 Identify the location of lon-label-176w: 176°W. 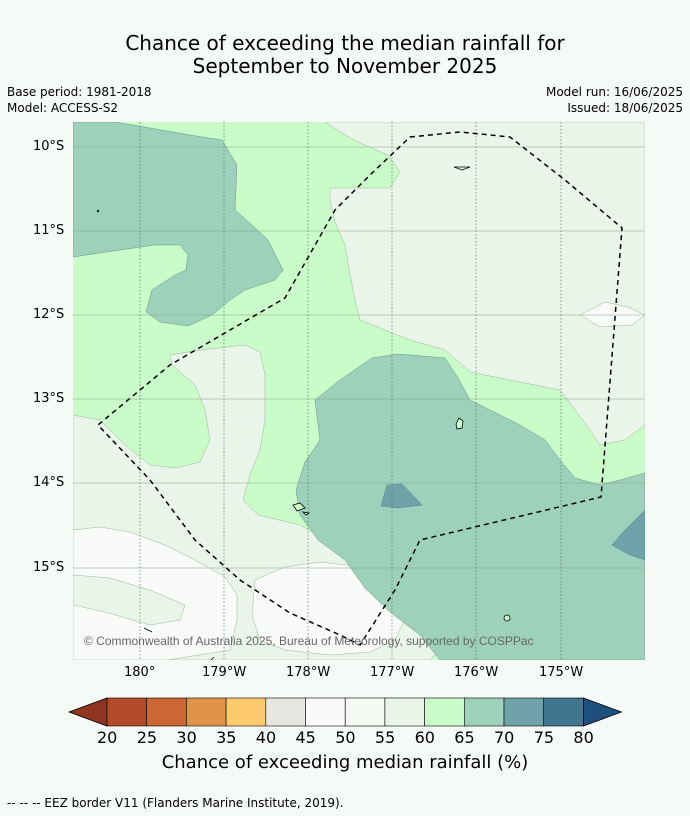
(476, 672).